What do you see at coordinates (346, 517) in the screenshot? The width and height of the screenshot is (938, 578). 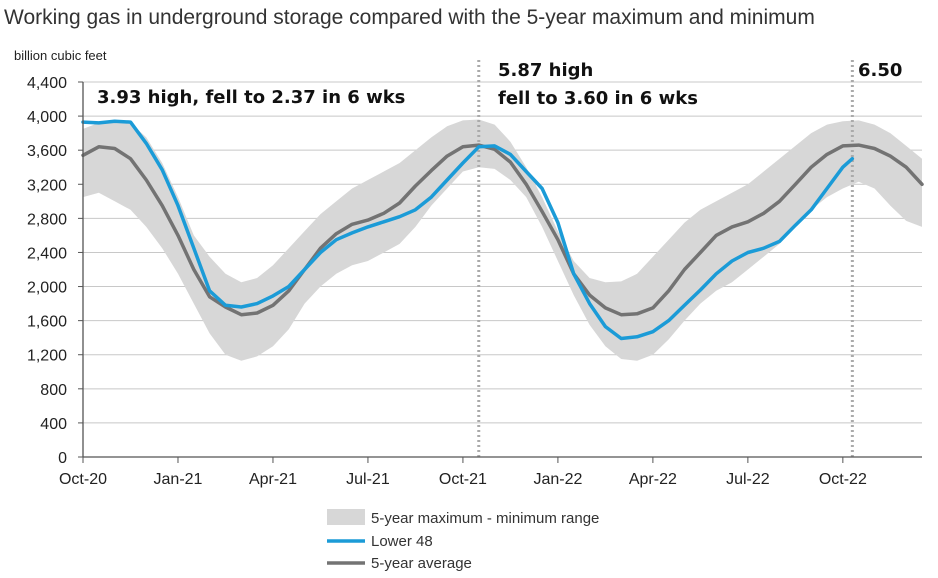 I see `legend-swatch-range` at bounding box center [346, 517].